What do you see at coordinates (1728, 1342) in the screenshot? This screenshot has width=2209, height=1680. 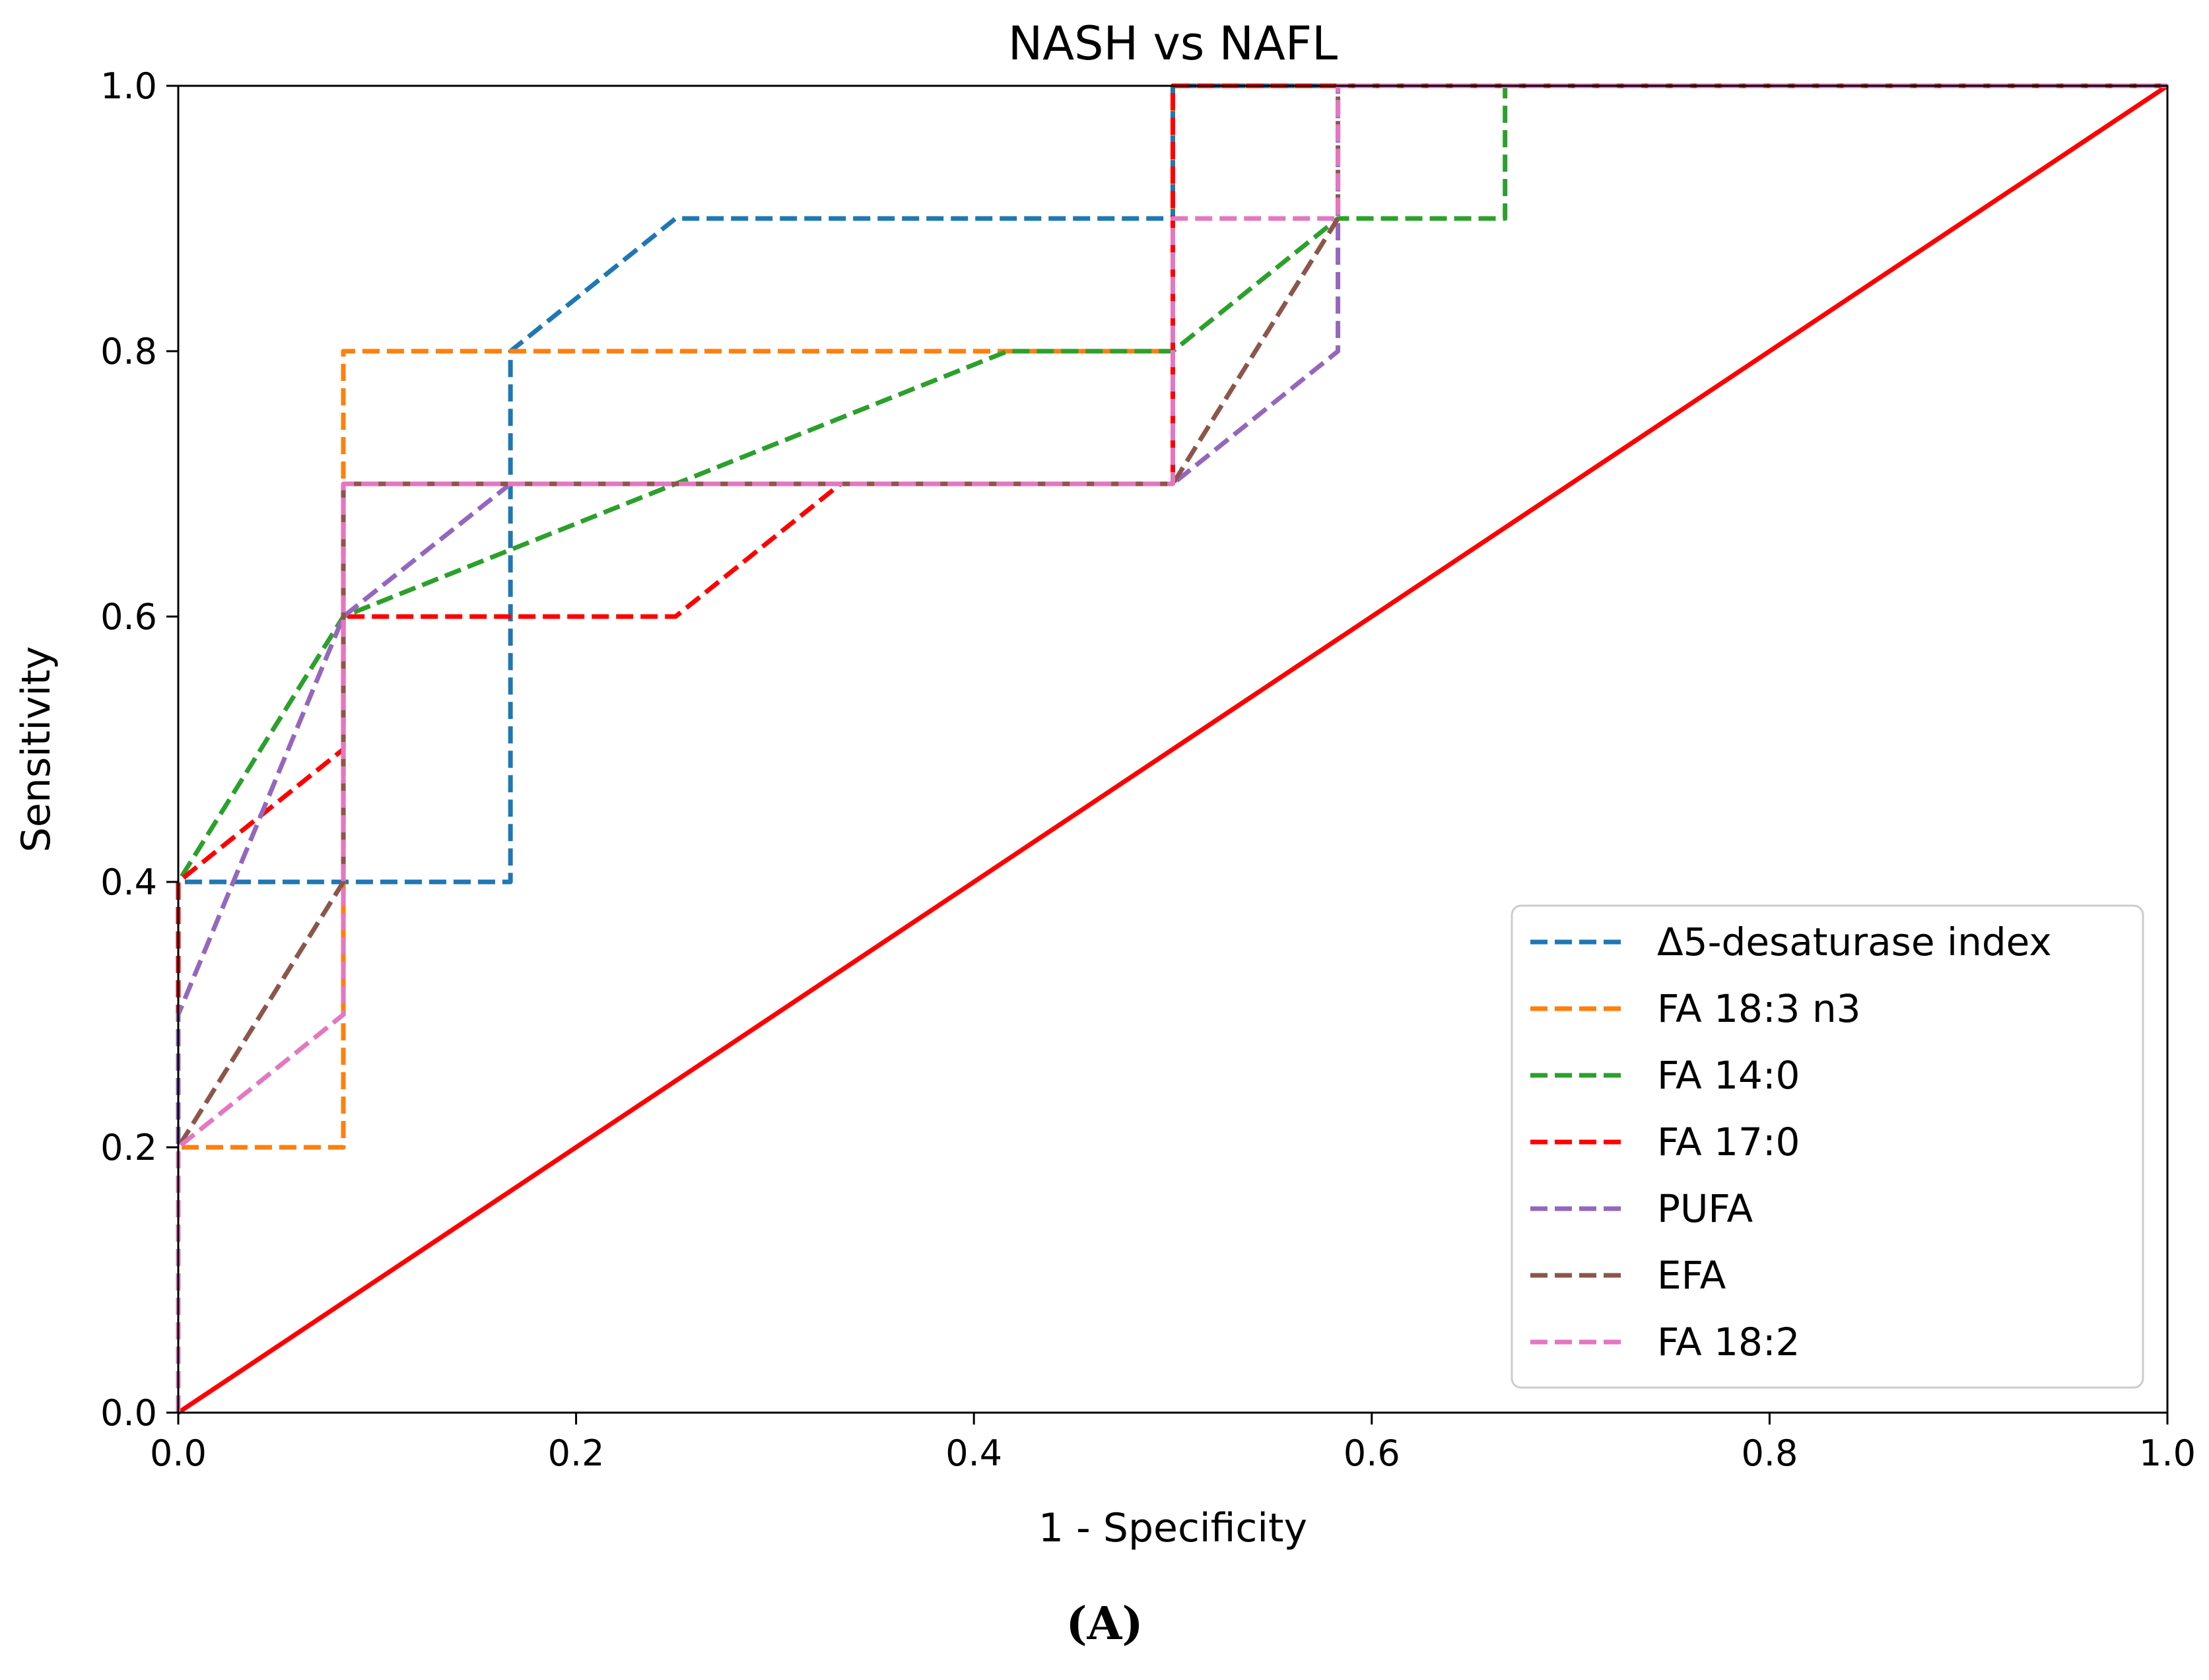 I see `legend-label-fa-18-2: FA 18:2` at bounding box center [1728, 1342].